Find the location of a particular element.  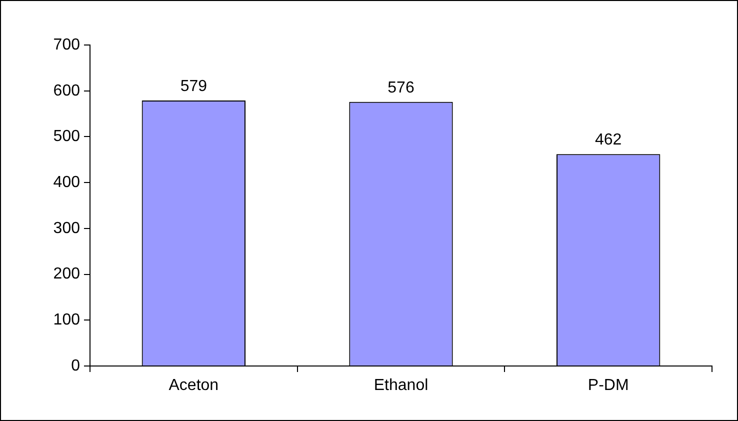

data-label: 576 is located at coordinates (401, 87).